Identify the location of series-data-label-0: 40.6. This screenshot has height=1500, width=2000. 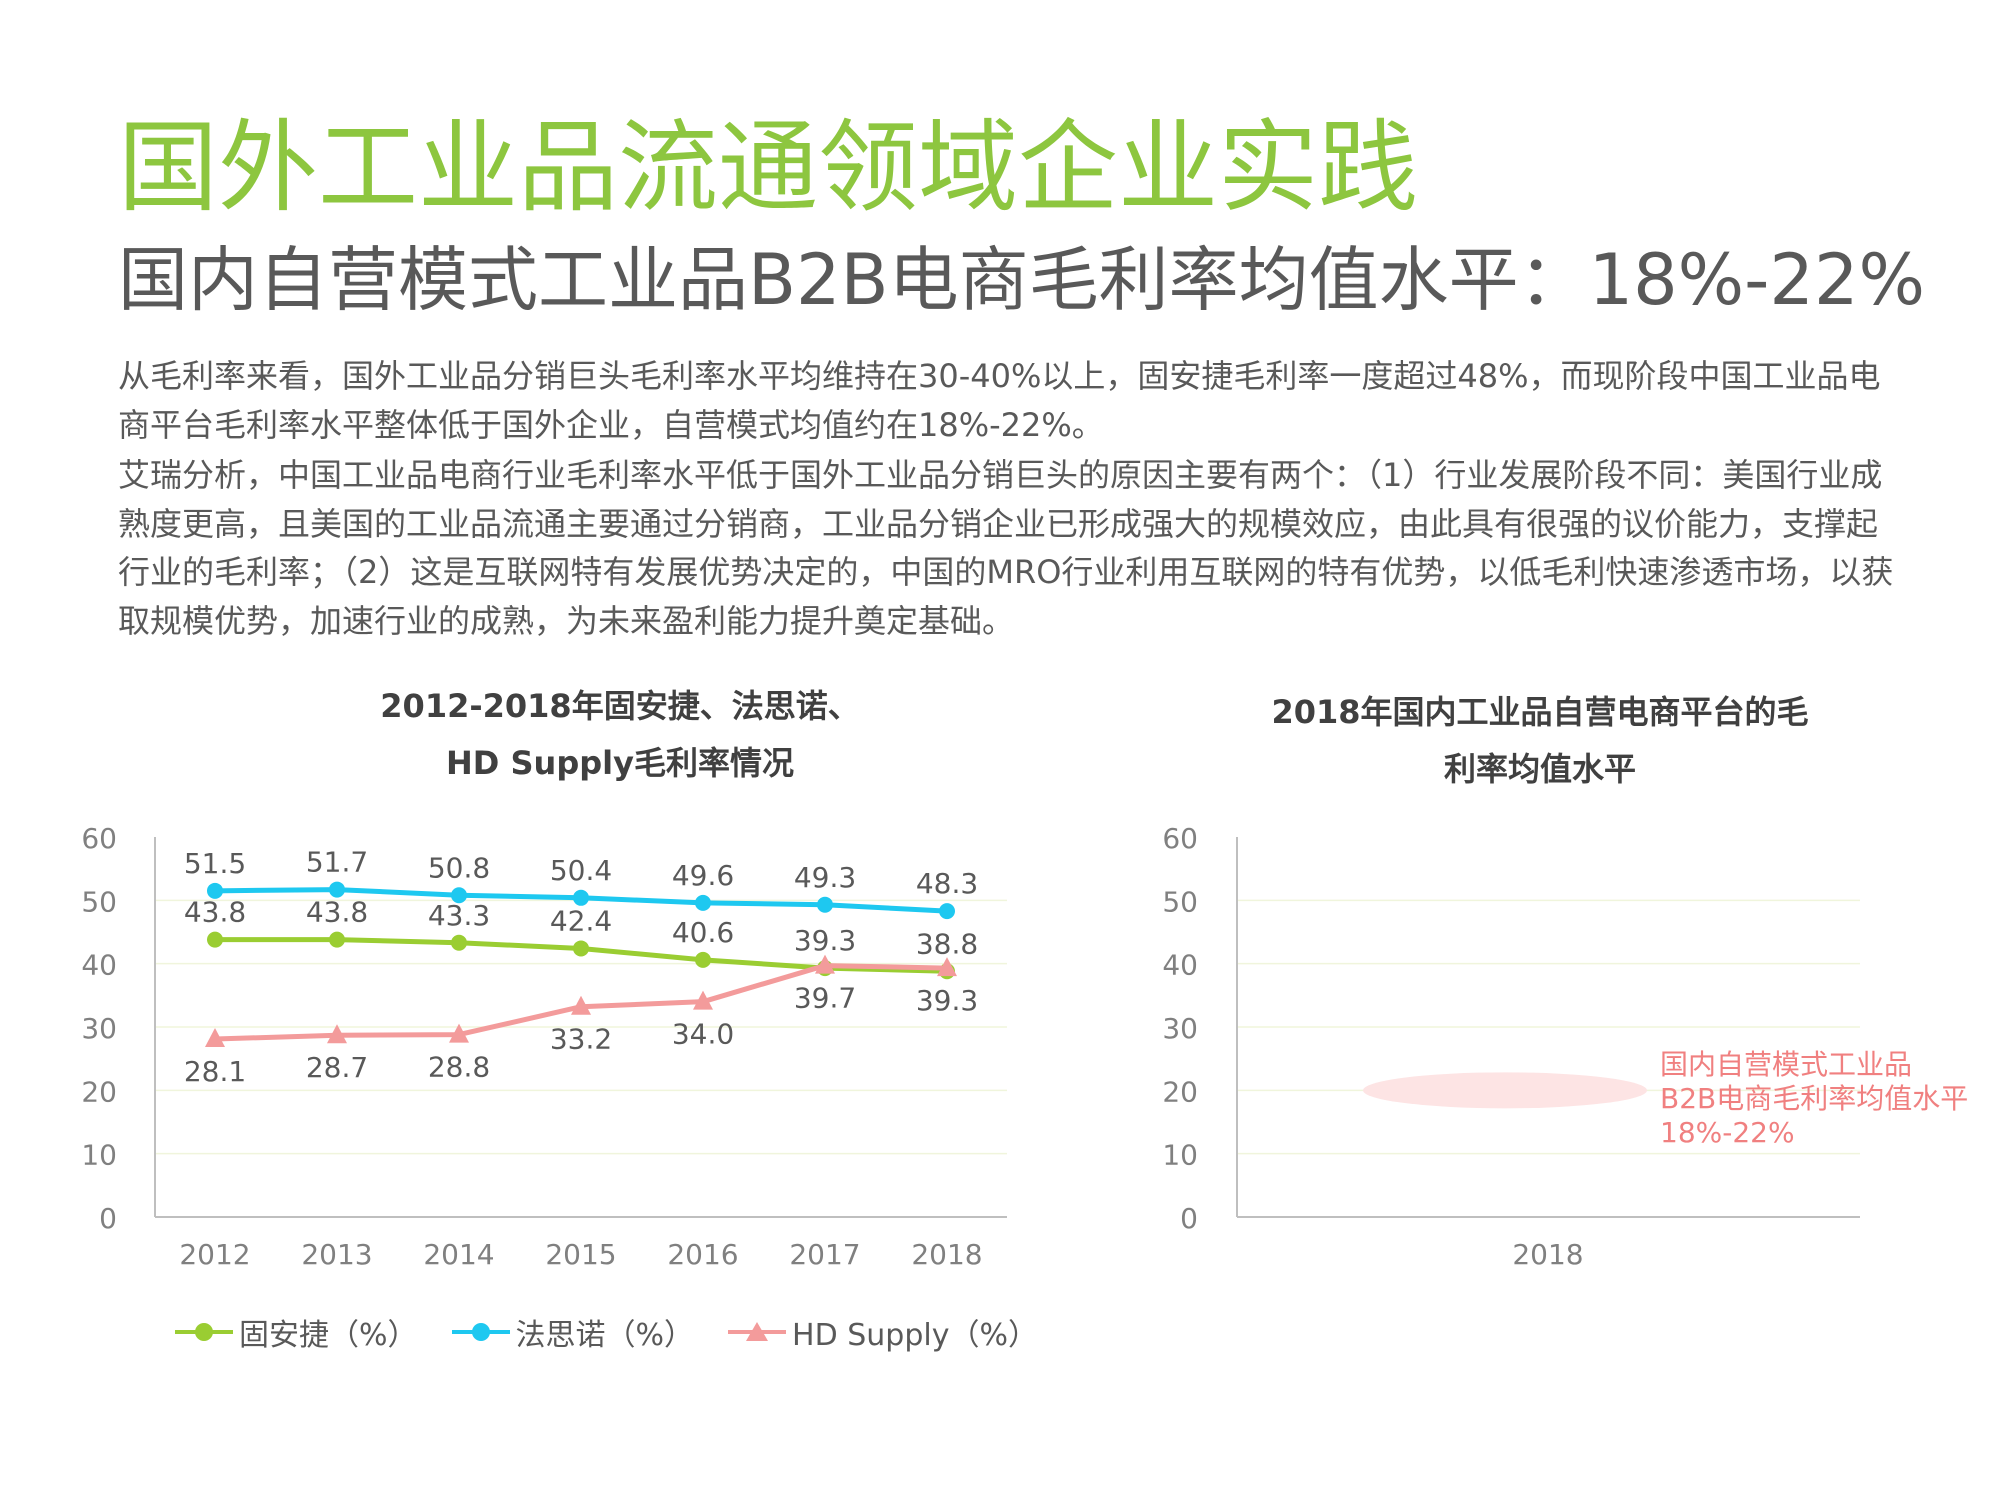
(703, 932).